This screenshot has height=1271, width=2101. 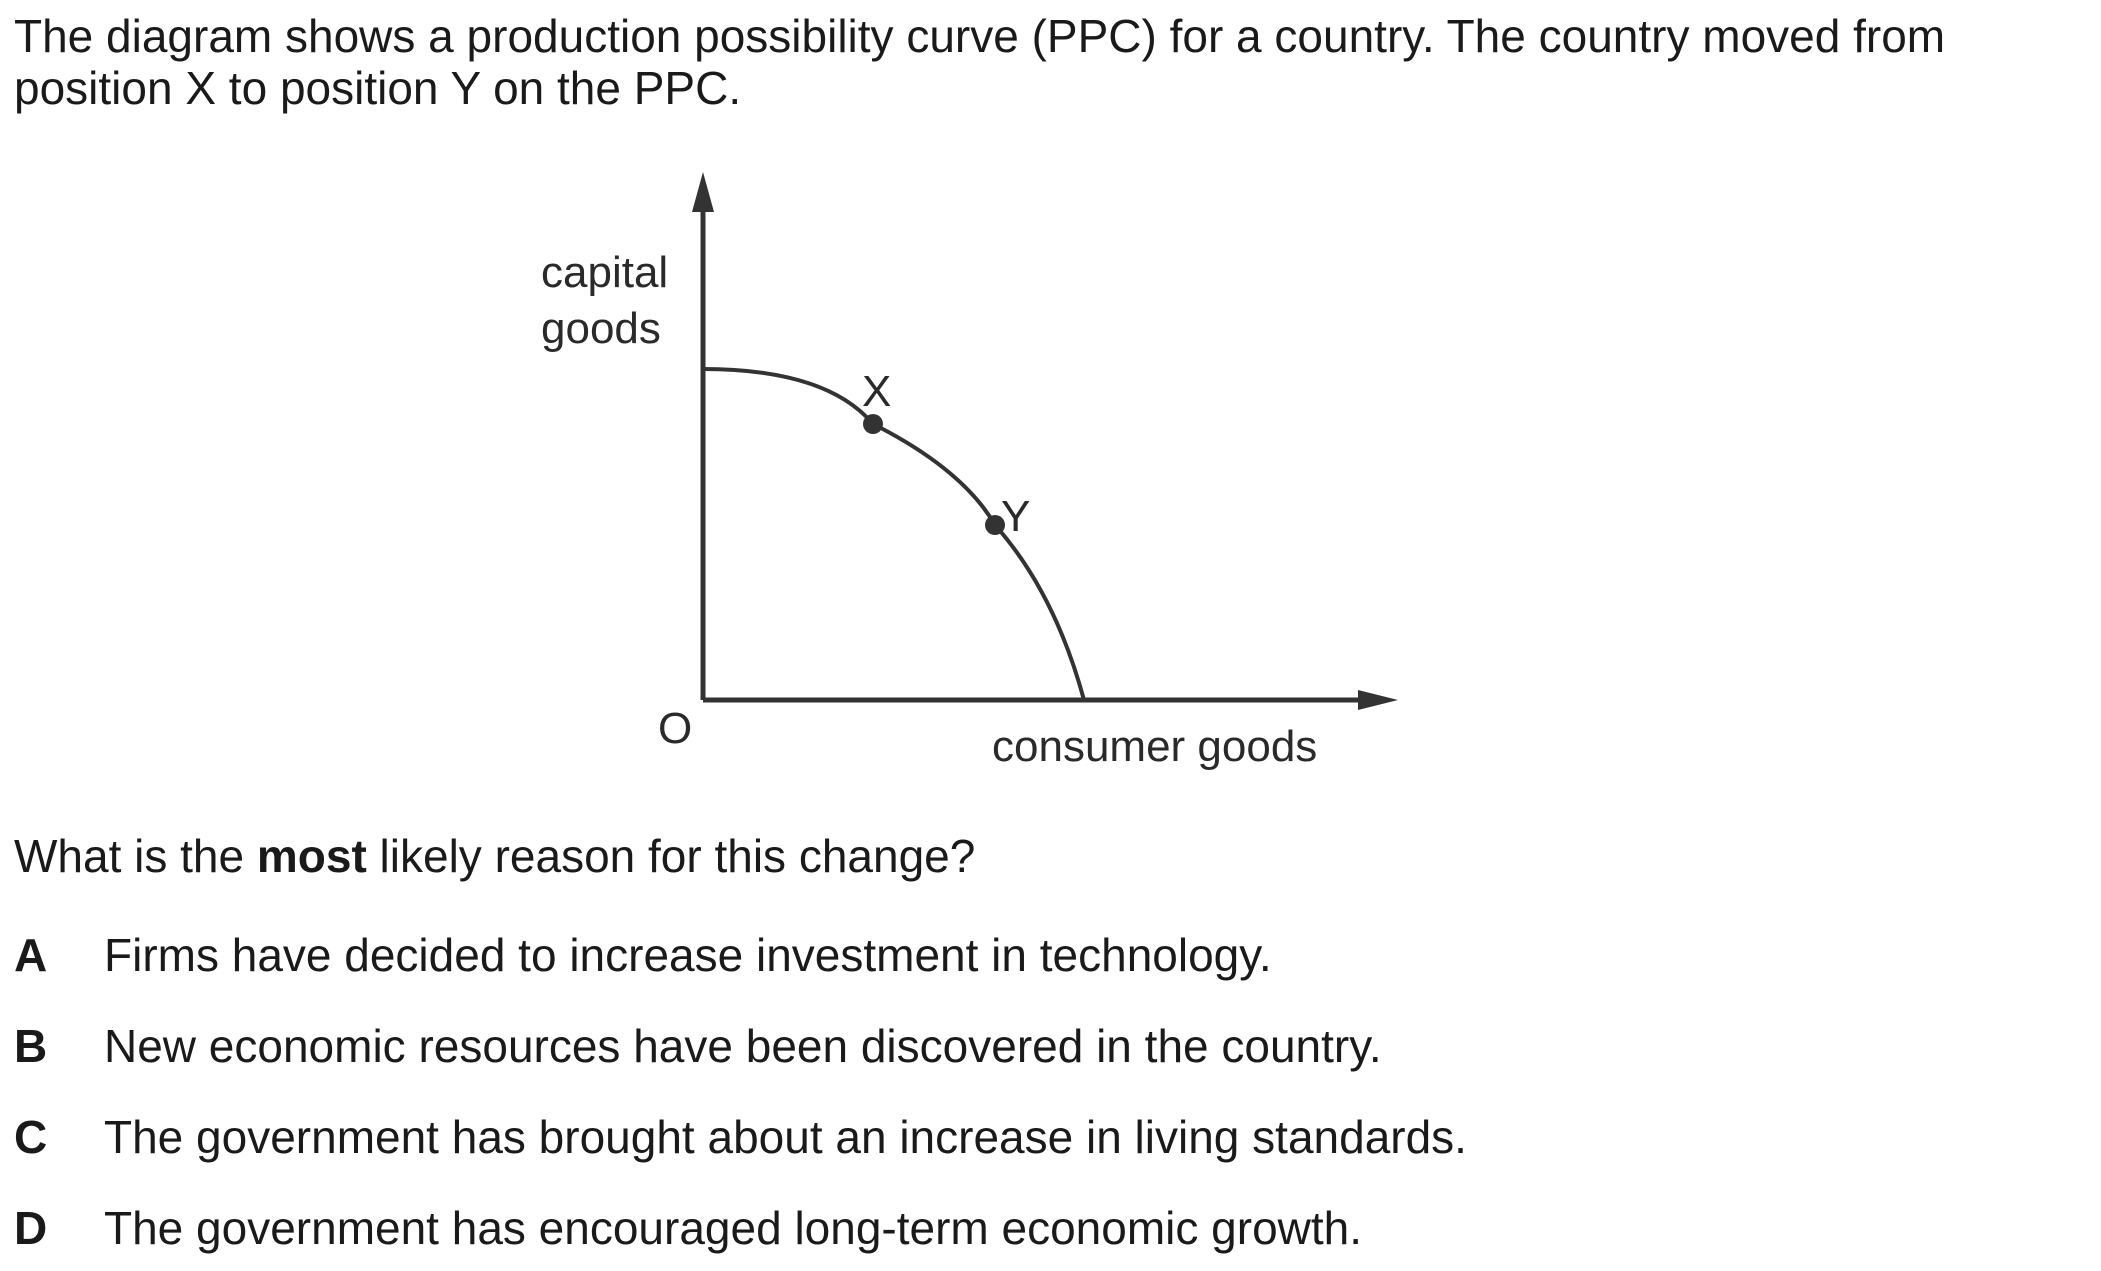 What do you see at coordinates (675, 728) in the screenshot?
I see `origin-label: O` at bounding box center [675, 728].